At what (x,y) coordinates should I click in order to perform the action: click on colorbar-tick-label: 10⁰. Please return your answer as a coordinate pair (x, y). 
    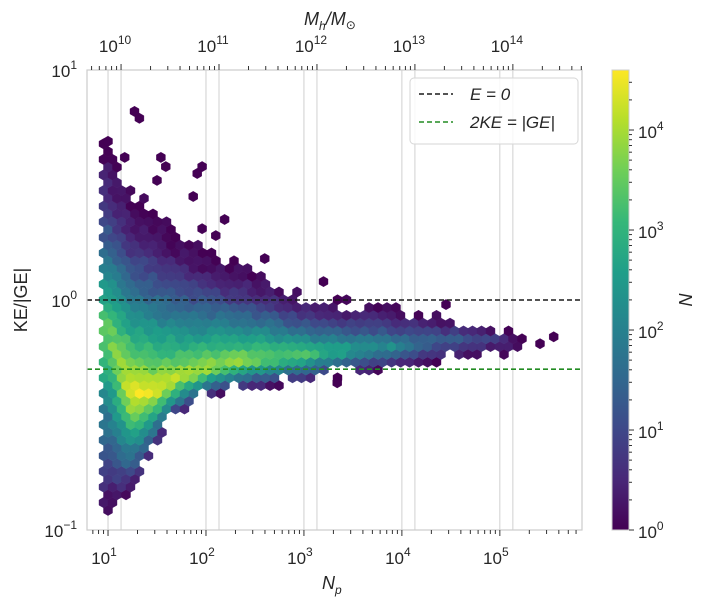
    Looking at the image, I should click on (651, 530).